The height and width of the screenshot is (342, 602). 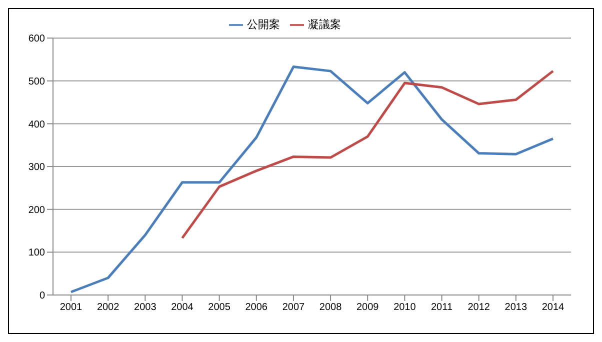 What do you see at coordinates (553, 308) in the screenshot?
I see `x-tick-label: 2014` at bounding box center [553, 308].